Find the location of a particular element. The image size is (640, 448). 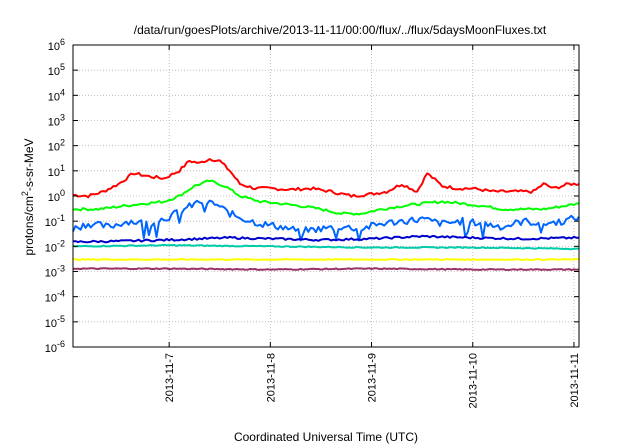

x-tick-label: 2013-11-10 is located at coordinates (474, 380).